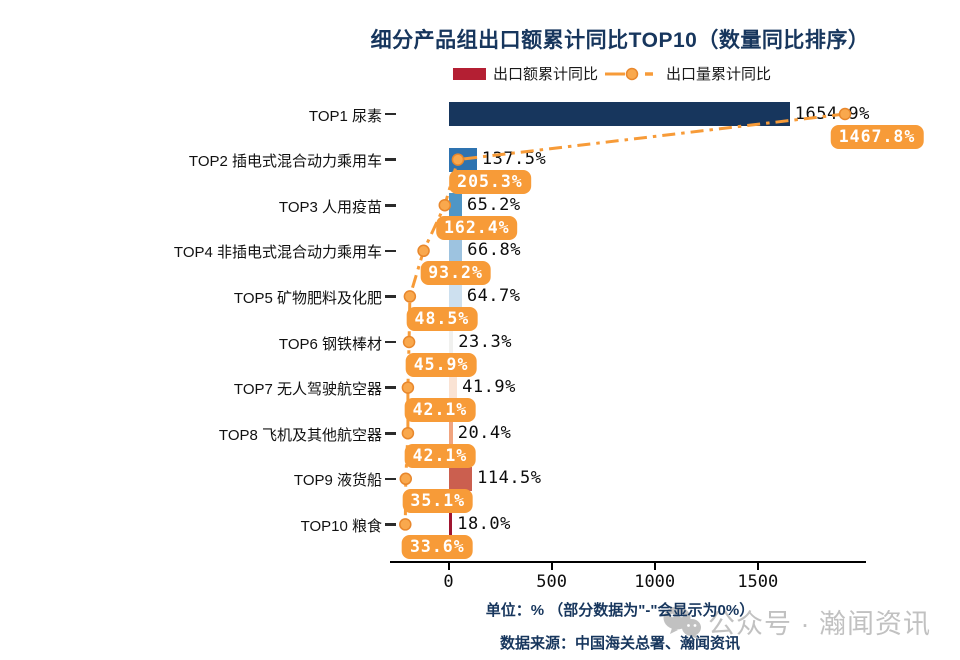 This screenshot has width=960, height=660. Describe the element at coordinates (455, 273) in the screenshot. I see `line-value-badge: 93.2%` at that location.